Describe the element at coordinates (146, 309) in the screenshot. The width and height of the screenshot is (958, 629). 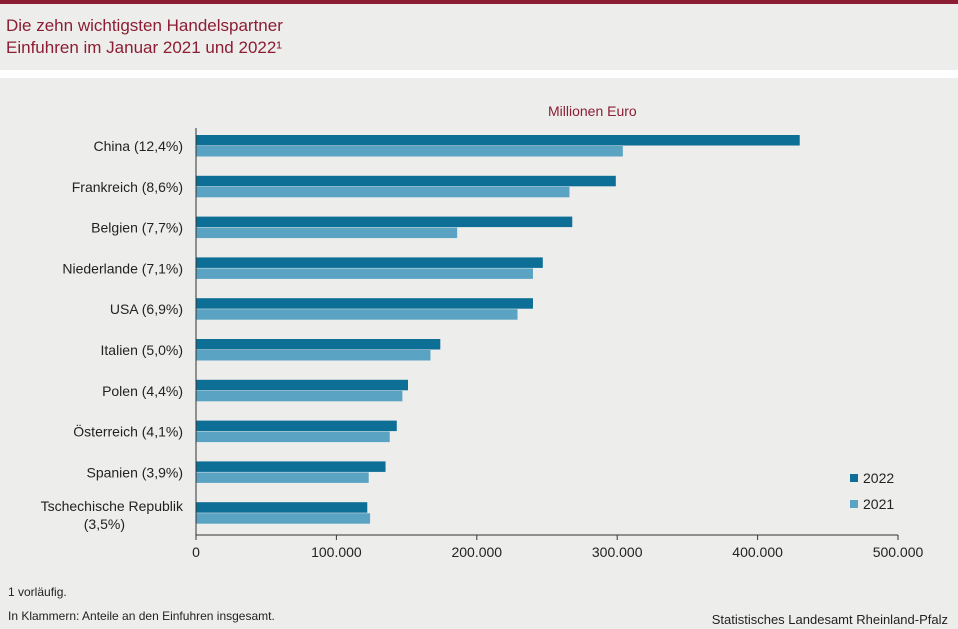
I see `category-label: USA (6,9%)` at that location.